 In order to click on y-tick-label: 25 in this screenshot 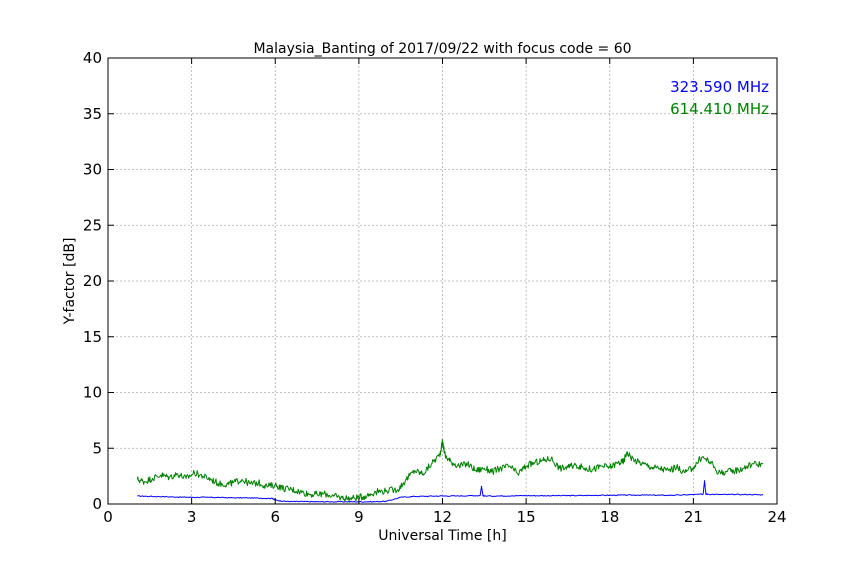, I will do `click(92, 225)`.